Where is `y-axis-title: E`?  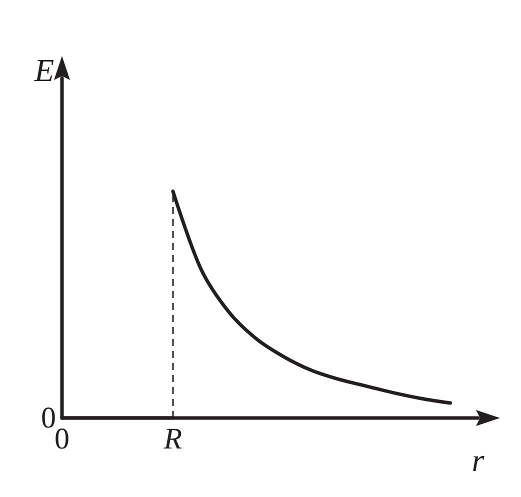 y-axis-title: E is located at coordinates (43, 70).